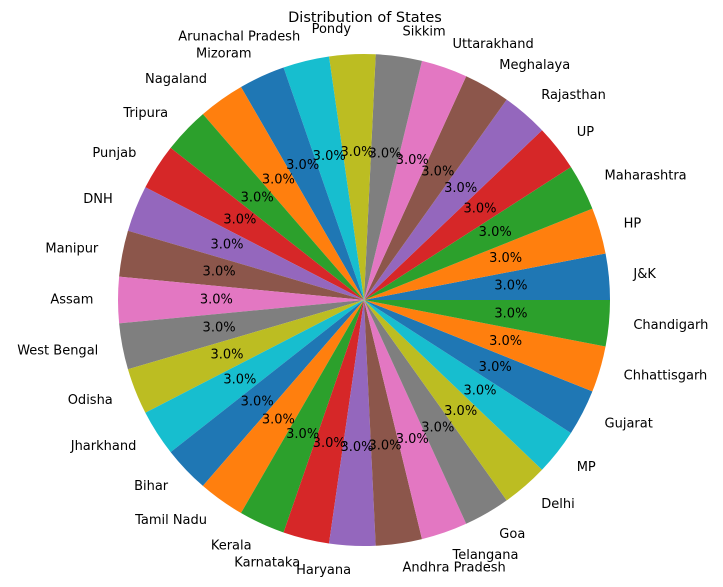 Image resolution: width=723 pixels, height=587 pixels. I want to click on pie-slice-west-bengal, so click(241, 335).